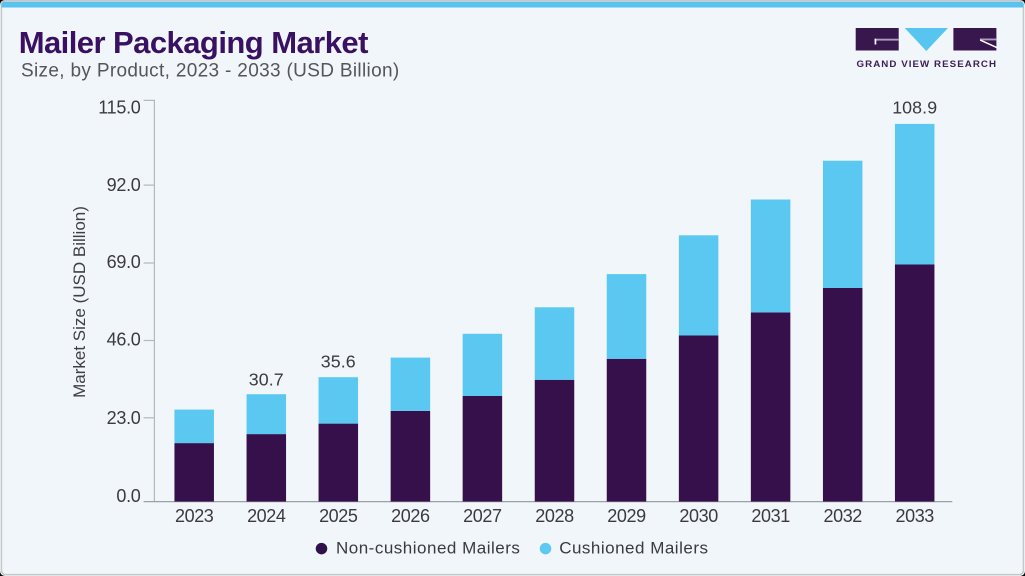 This screenshot has height=576, width=1025. What do you see at coordinates (124, 185) in the screenshot?
I see `svg-text: 92.0` at bounding box center [124, 185].